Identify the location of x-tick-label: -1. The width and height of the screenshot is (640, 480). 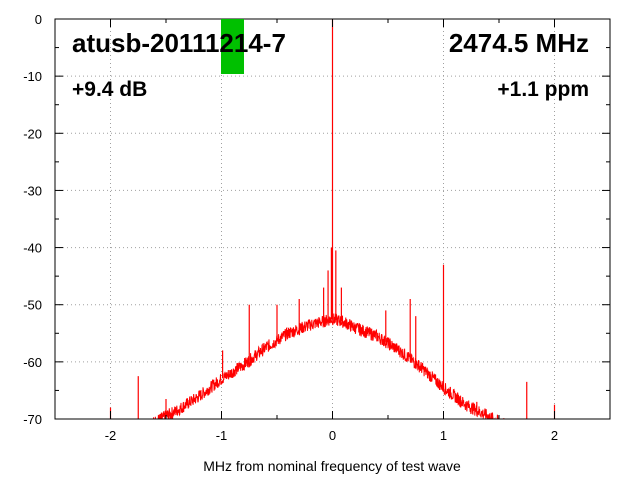
(222, 435).